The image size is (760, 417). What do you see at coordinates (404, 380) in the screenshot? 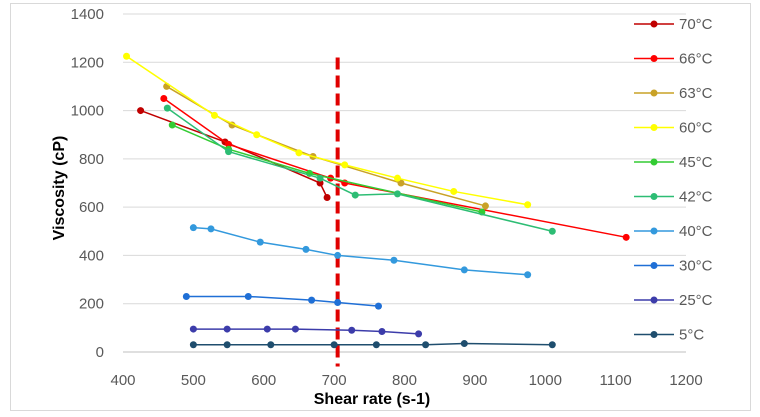
I see `x-tick-800: 800` at bounding box center [404, 380].